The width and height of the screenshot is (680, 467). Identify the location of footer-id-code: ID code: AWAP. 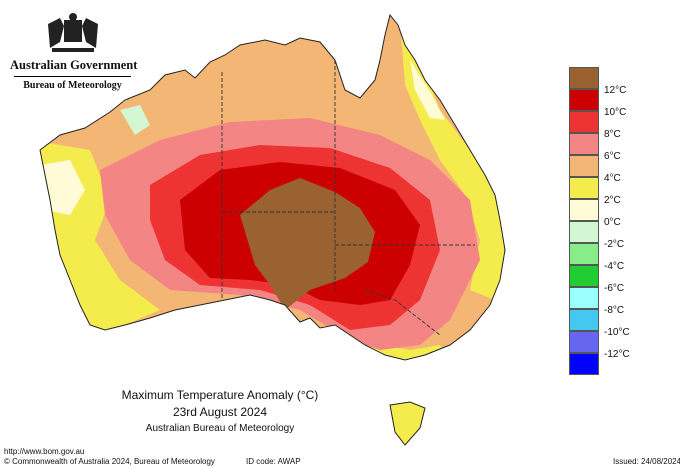
(273, 461).